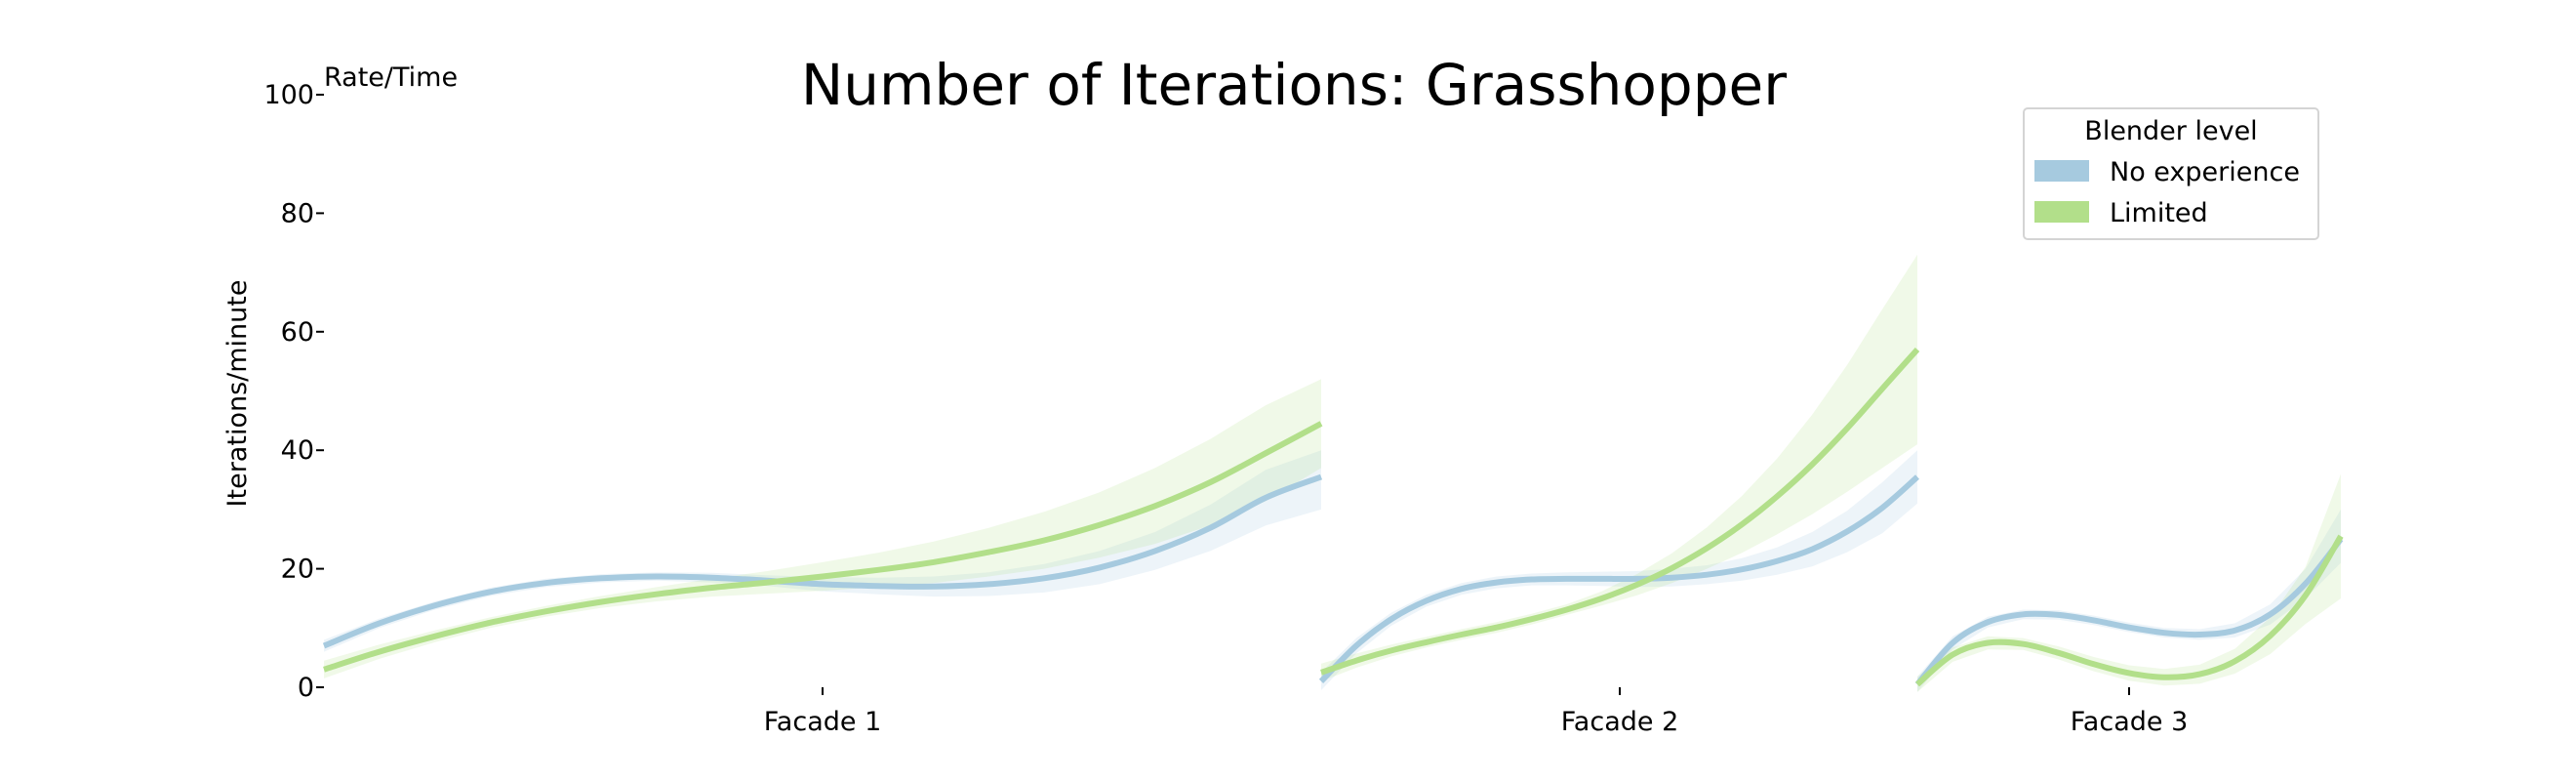  What do you see at coordinates (2170, 131) in the screenshot?
I see `legend-title: Blender level` at bounding box center [2170, 131].